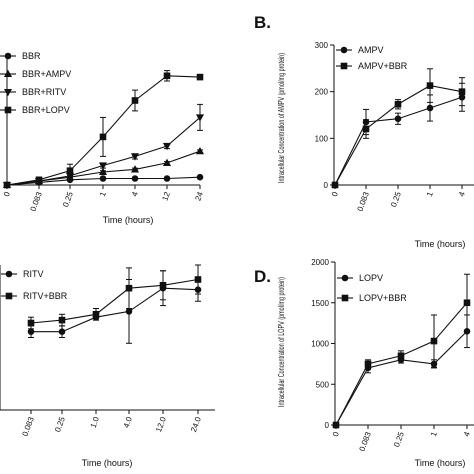 This screenshot has height=474, width=474. I want to click on y-tick-label: 300, so click(322, 45).